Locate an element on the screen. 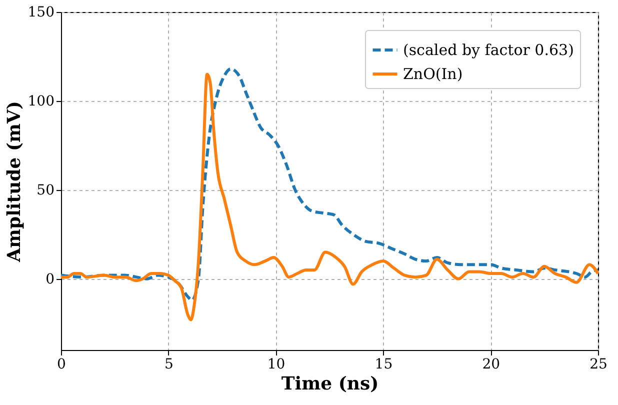  y-tick-label: 50 is located at coordinates (45, 190).